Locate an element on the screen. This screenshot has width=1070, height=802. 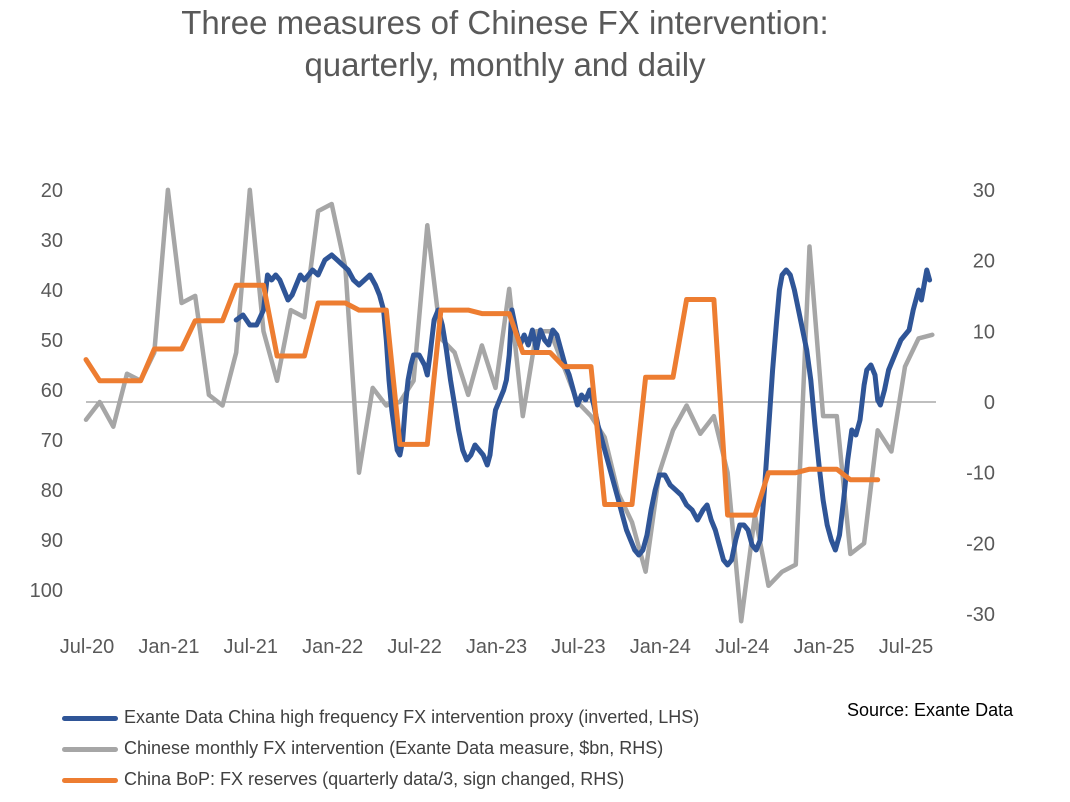
left-tick-label: 30 is located at coordinates (52, 241).